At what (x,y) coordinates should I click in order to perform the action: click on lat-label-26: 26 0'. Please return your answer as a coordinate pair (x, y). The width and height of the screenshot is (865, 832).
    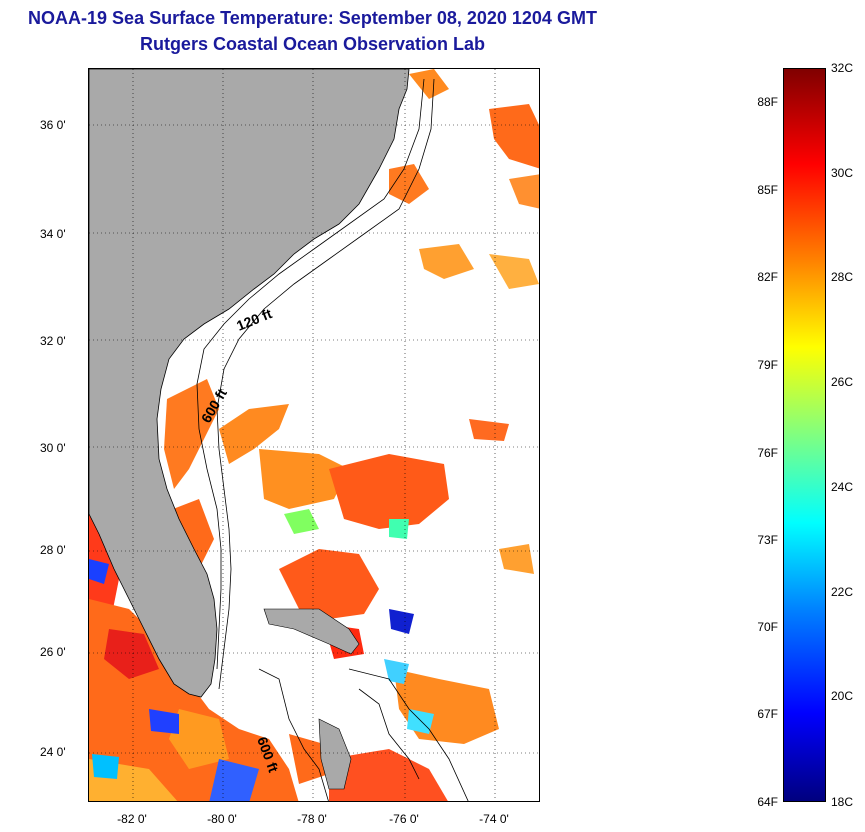
    Looking at the image, I should click on (53, 652).